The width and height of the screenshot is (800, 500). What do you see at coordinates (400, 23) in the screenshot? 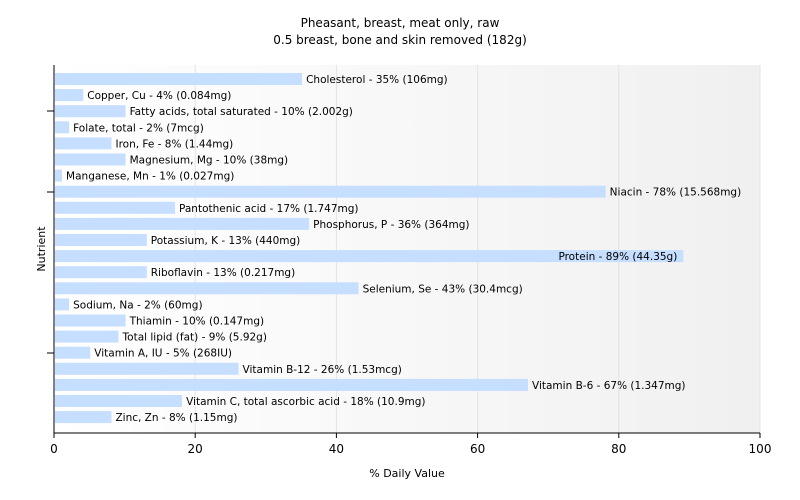
I see `chart-title: Pheasant, breast, meat only, raw` at bounding box center [400, 23].